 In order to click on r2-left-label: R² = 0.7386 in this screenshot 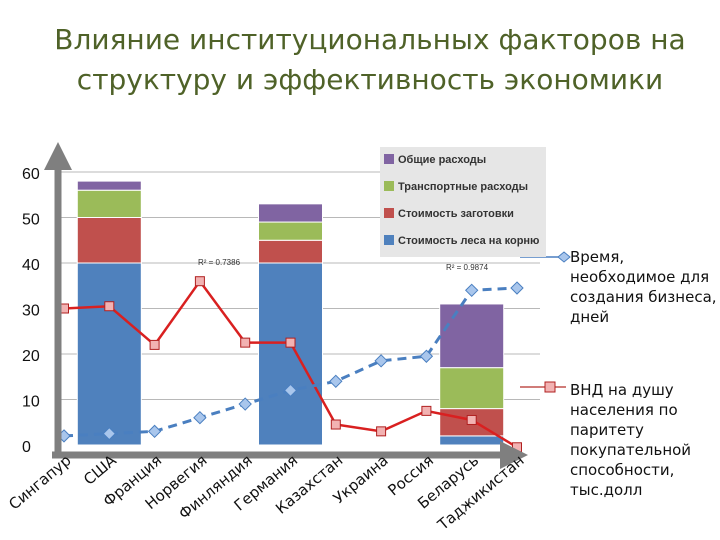, I will do `click(219, 262)`.